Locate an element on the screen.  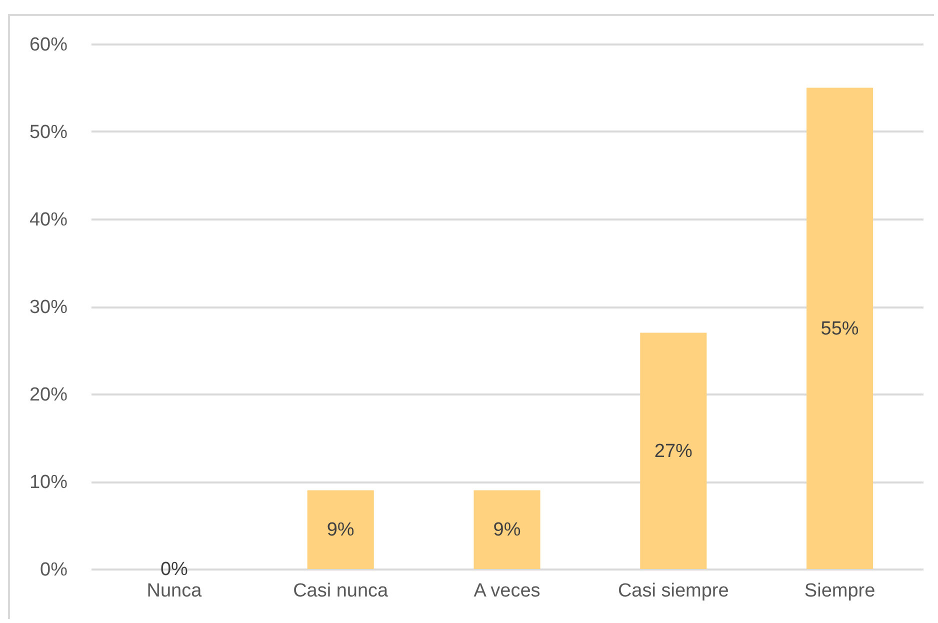
data-label: 27% is located at coordinates (673, 451).